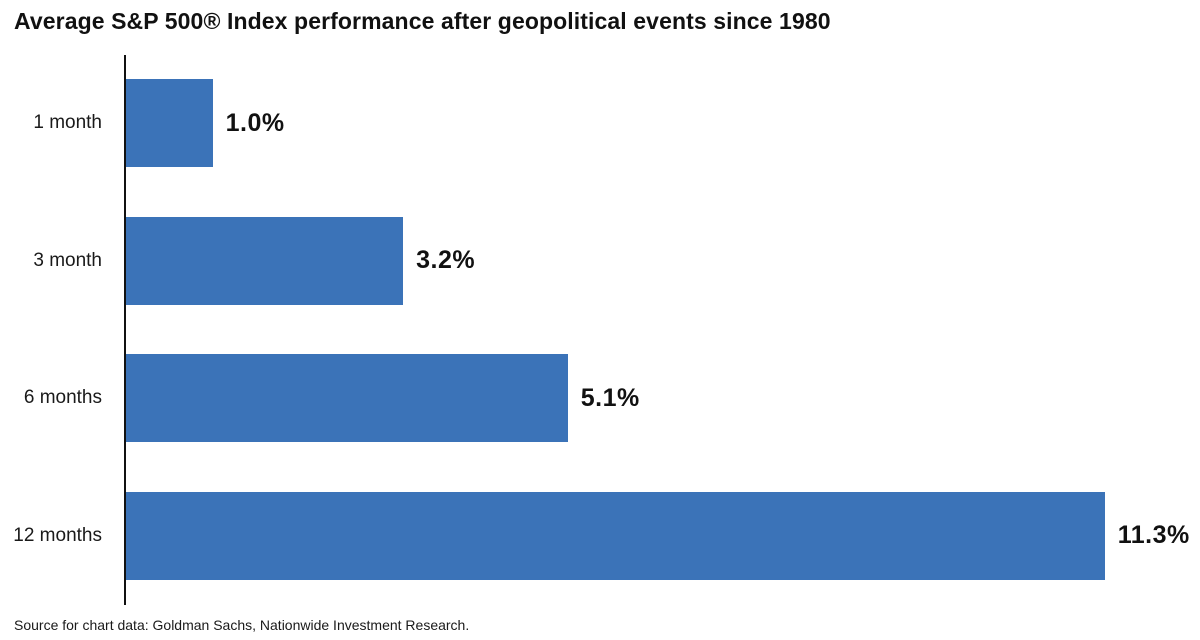 This screenshot has height=640, width=1200. I want to click on bar-12-months, so click(615, 535).